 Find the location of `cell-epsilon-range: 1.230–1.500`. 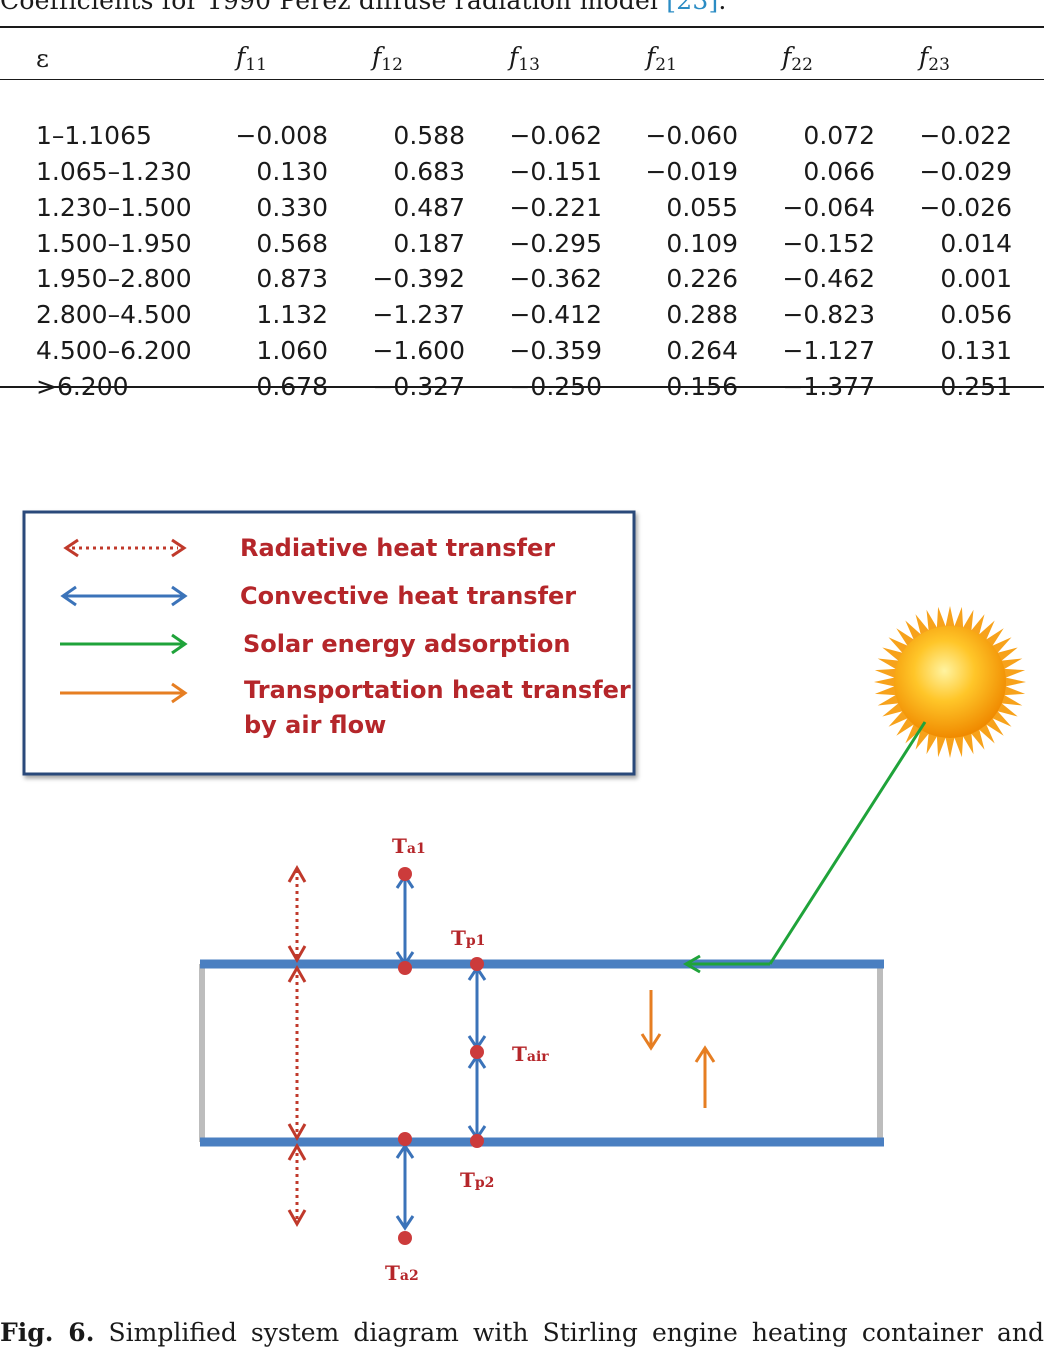

cell-epsilon-range: 1.230–1.500 is located at coordinates (114, 207).